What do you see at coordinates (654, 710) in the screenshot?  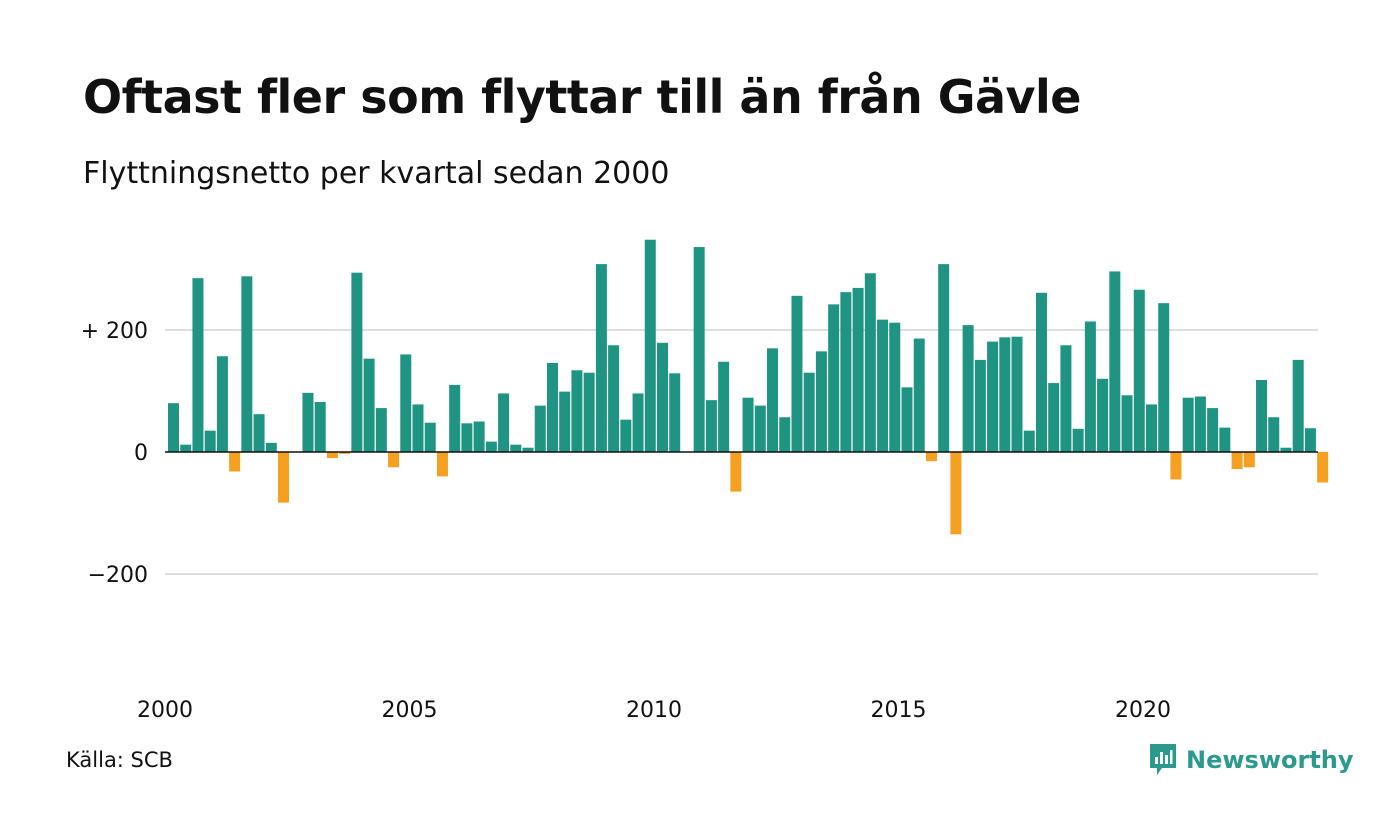 I see `x-tick-label: 2010` at bounding box center [654, 710].